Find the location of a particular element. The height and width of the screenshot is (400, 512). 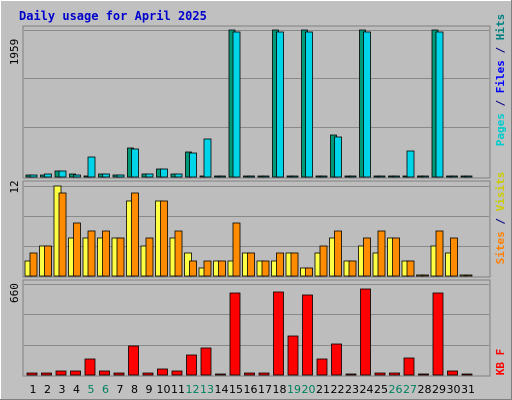

day-label-26: 26 is located at coordinates (396, 389).